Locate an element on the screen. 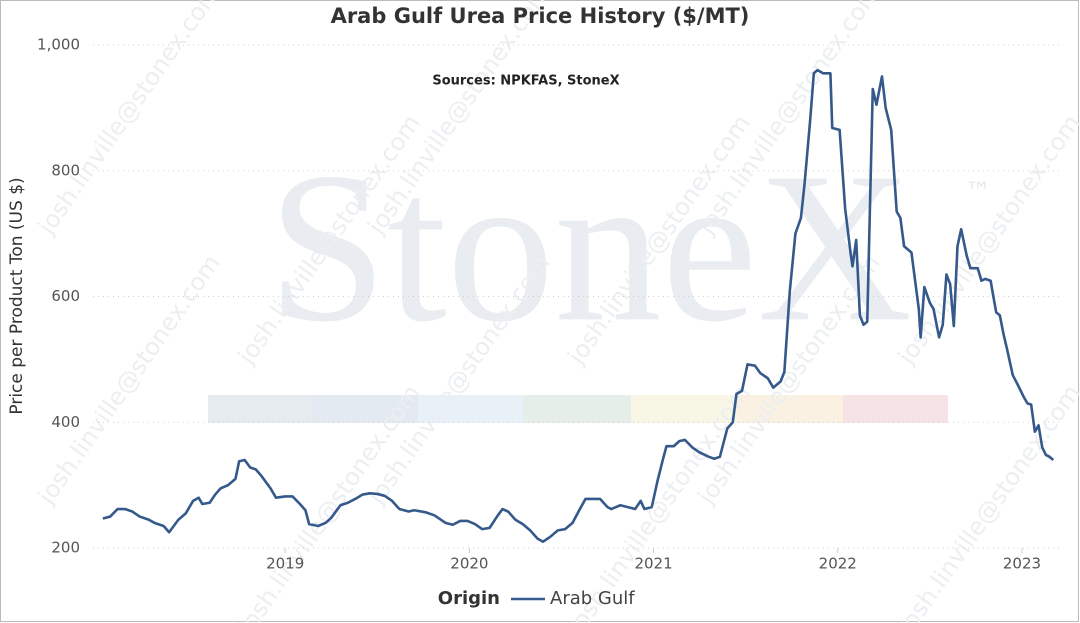  x-tick-label: 2022 is located at coordinates (838, 564).